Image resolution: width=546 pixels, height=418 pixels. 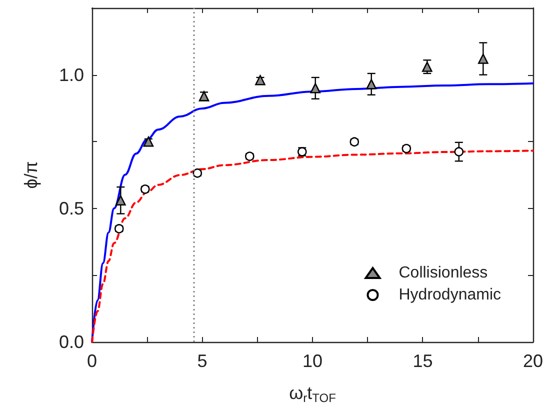 What do you see at coordinates (92, 361) in the screenshot?
I see `x-tick-label: 0` at bounding box center [92, 361].